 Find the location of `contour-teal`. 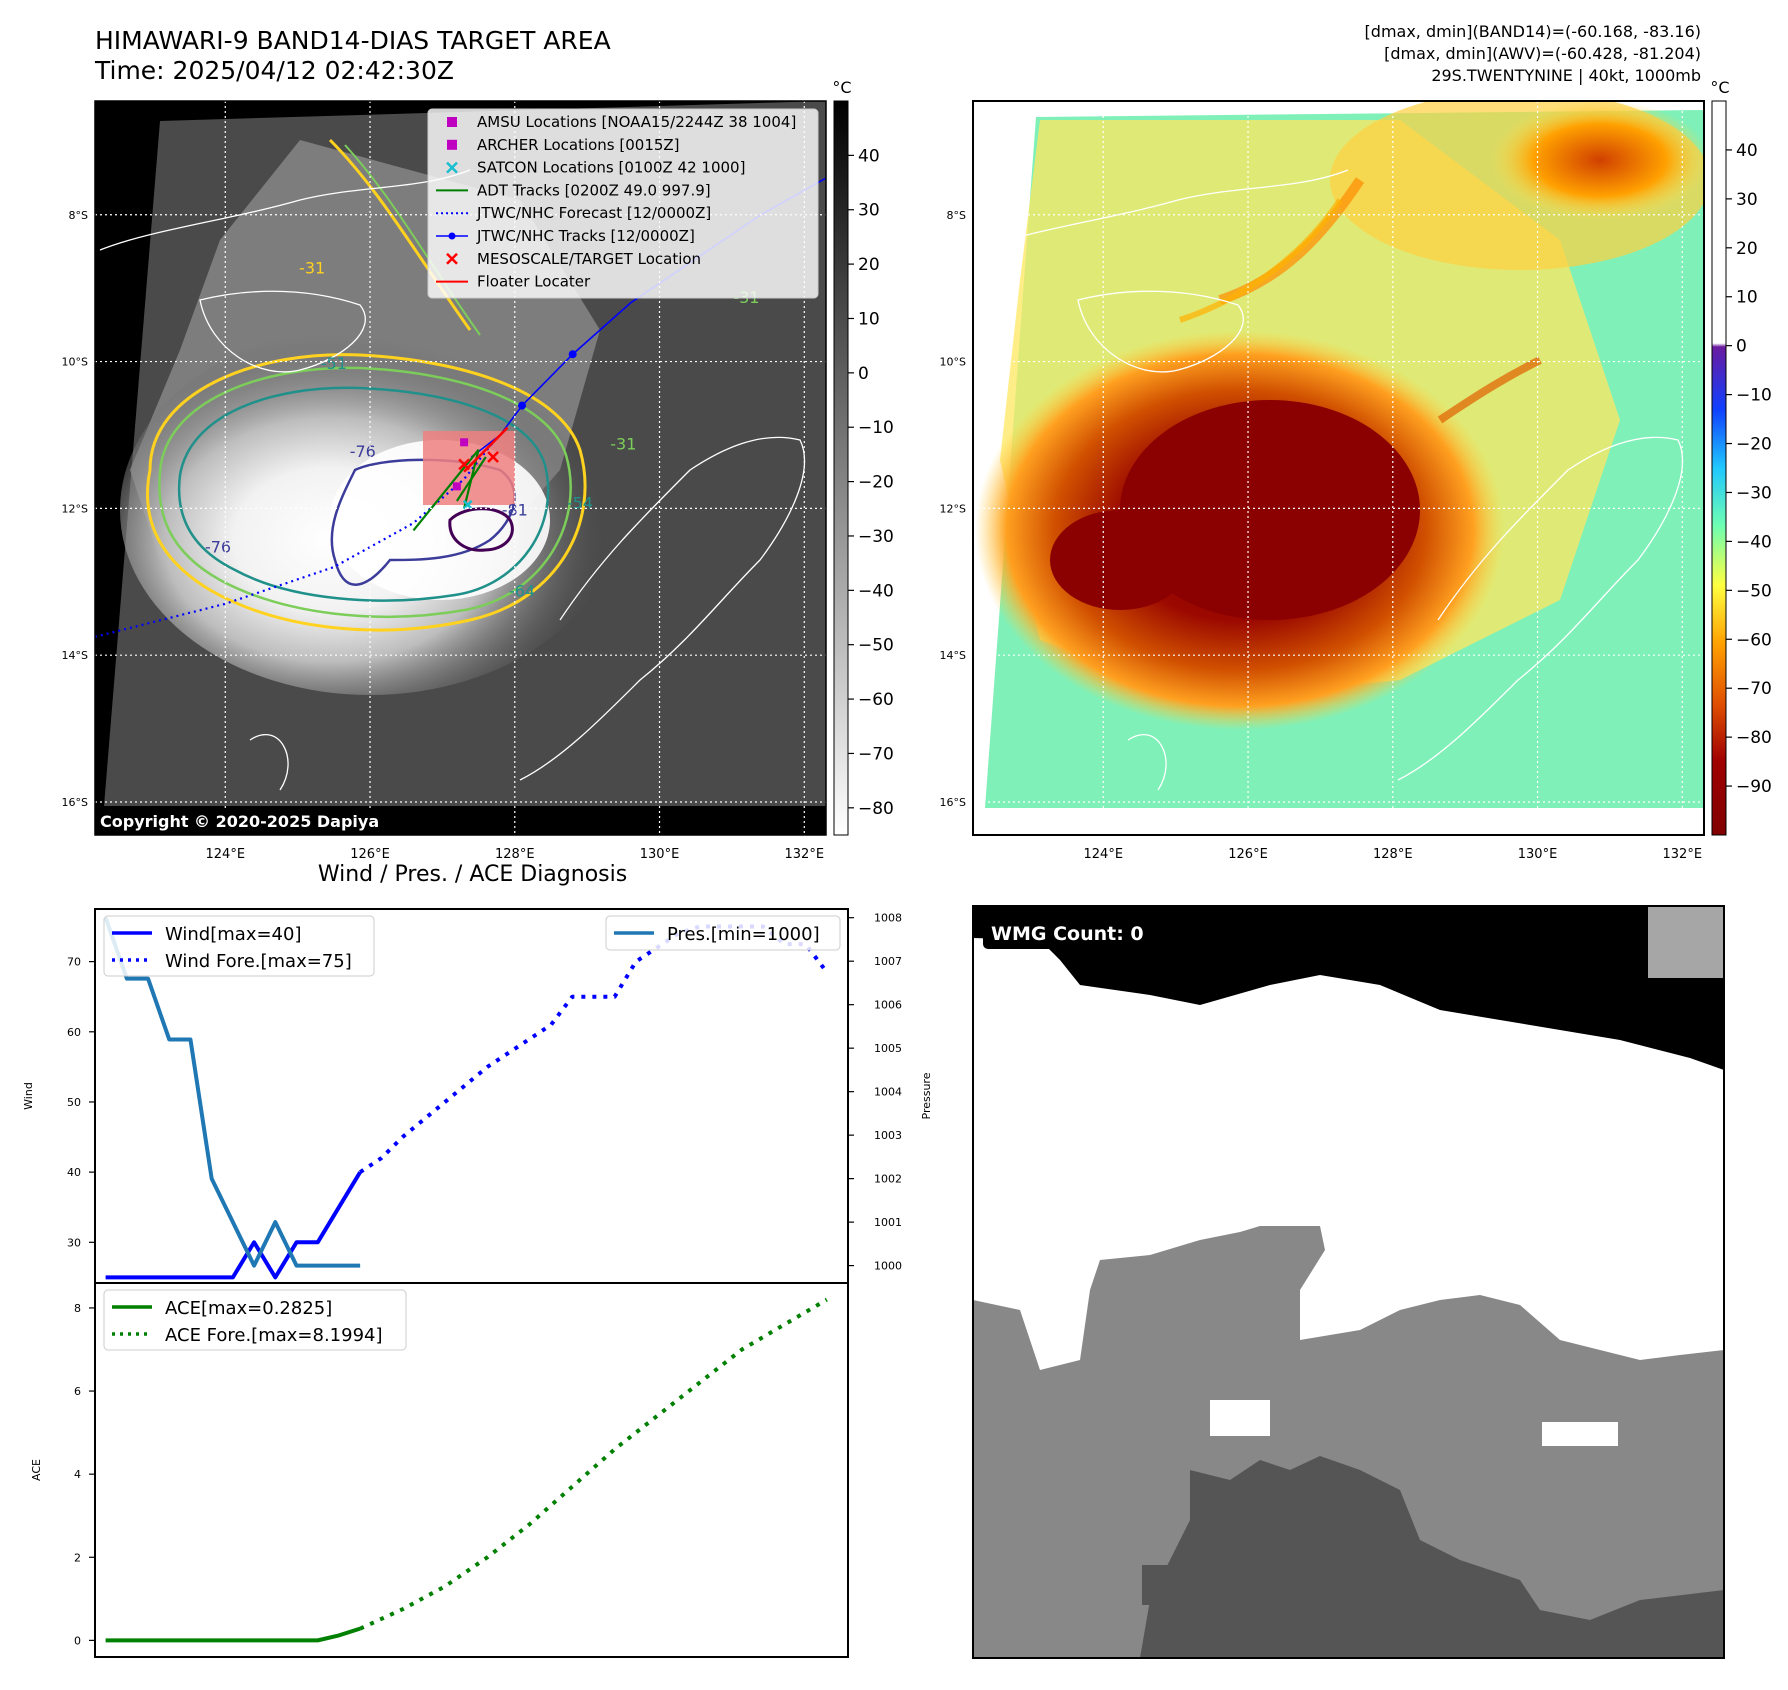

contour-teal is located at coordinates (363, 494).